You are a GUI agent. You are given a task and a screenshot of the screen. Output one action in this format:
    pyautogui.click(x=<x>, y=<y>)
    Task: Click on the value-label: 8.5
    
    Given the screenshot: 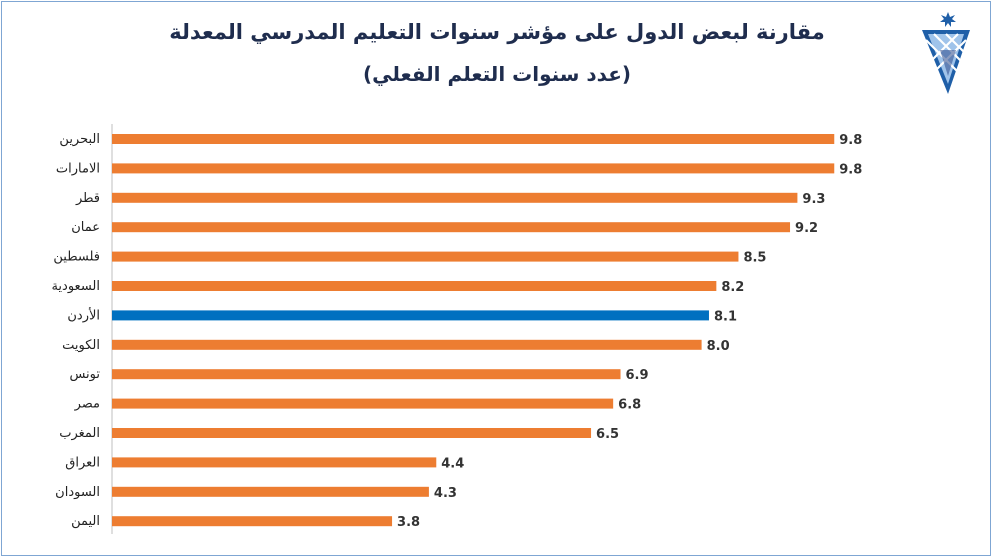 What is the action you would take?
    pyautogui.click(x=754, y=258)
    